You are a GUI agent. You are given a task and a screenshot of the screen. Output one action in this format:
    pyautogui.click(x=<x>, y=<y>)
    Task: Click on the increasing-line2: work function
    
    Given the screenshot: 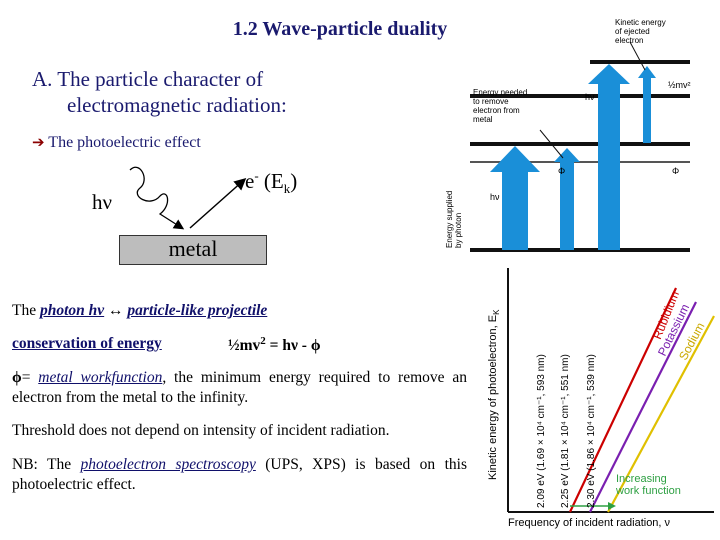 What is the action you would take?
    pyautogui.click(x=648, y=491)
    